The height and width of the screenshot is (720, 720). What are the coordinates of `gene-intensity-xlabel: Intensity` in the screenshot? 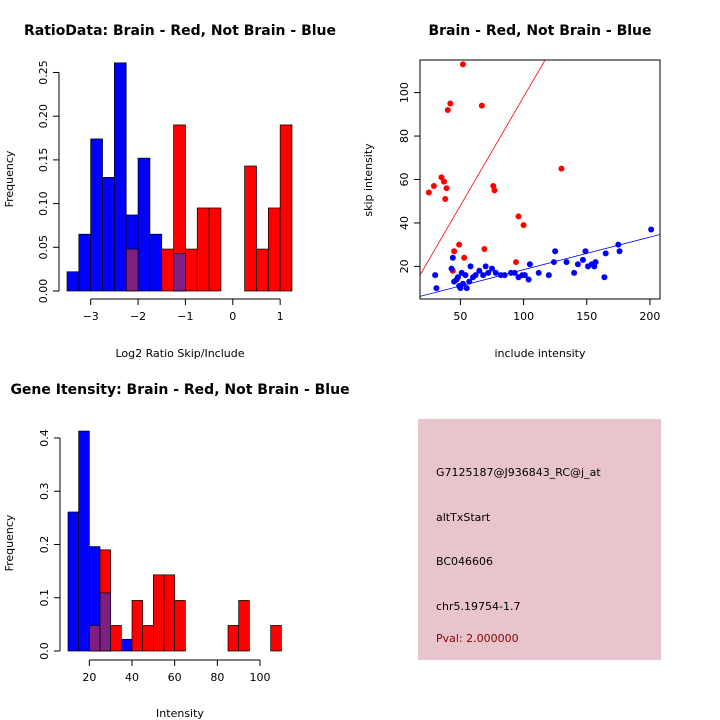 It's located at (180, 713).